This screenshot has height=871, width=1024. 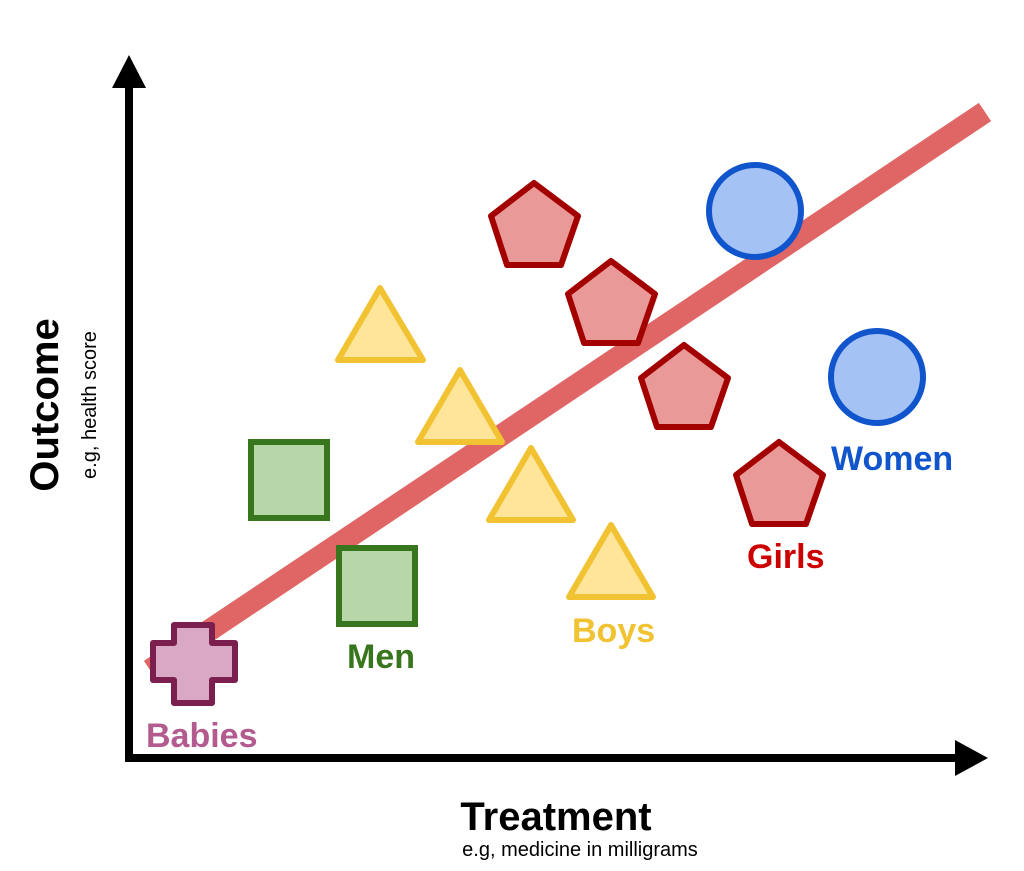 I want to click on x-axis-sublabel: e.g, medicine in milligrams, so click(x=580, y=850).